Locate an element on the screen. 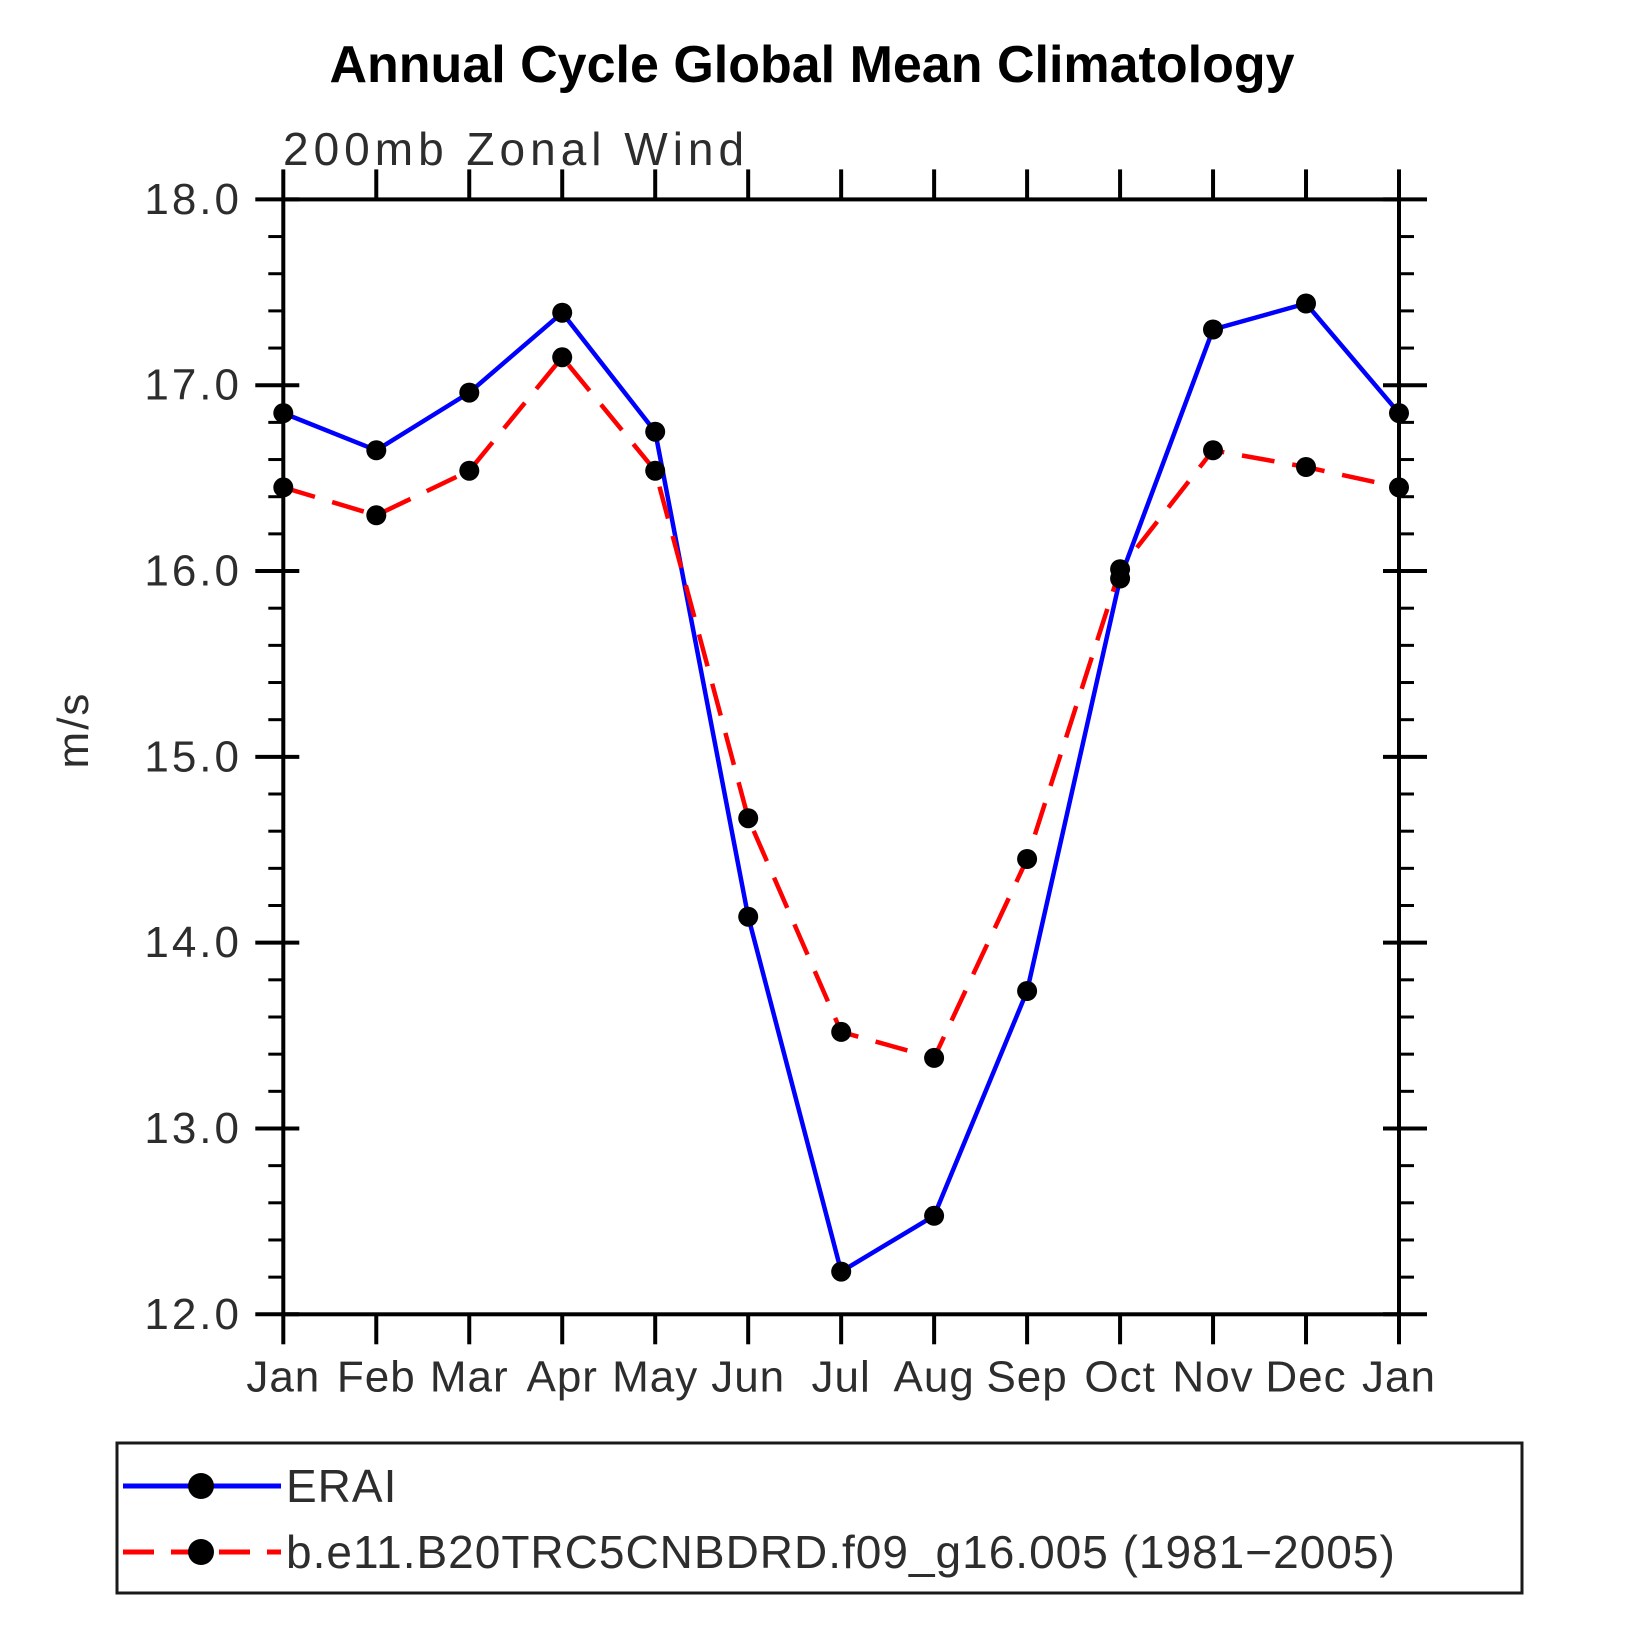  x-tick-label: Apr is located at coordinates (561, 1377).